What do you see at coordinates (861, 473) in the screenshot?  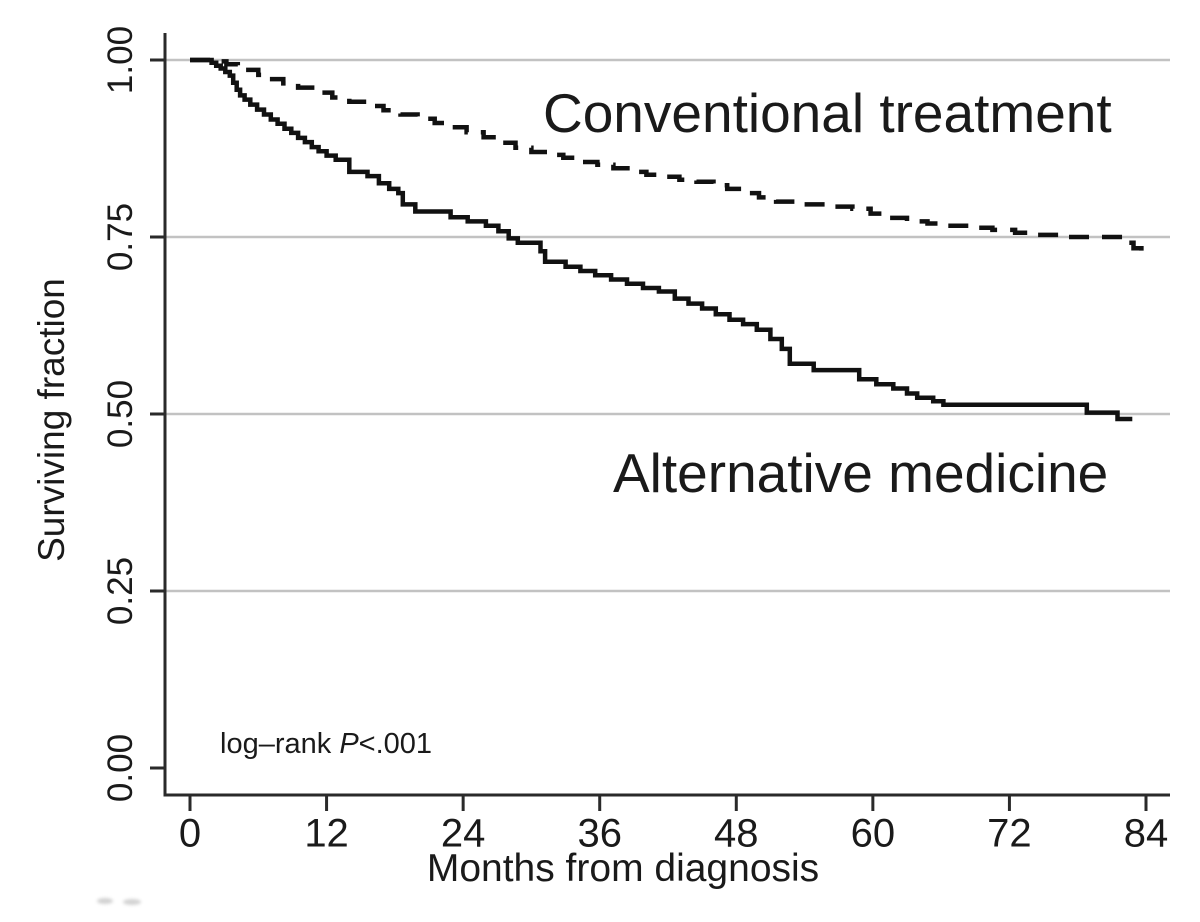 I see `alternative-medicine-series-label: Alternative medicine` at bounding box center [861, 473].